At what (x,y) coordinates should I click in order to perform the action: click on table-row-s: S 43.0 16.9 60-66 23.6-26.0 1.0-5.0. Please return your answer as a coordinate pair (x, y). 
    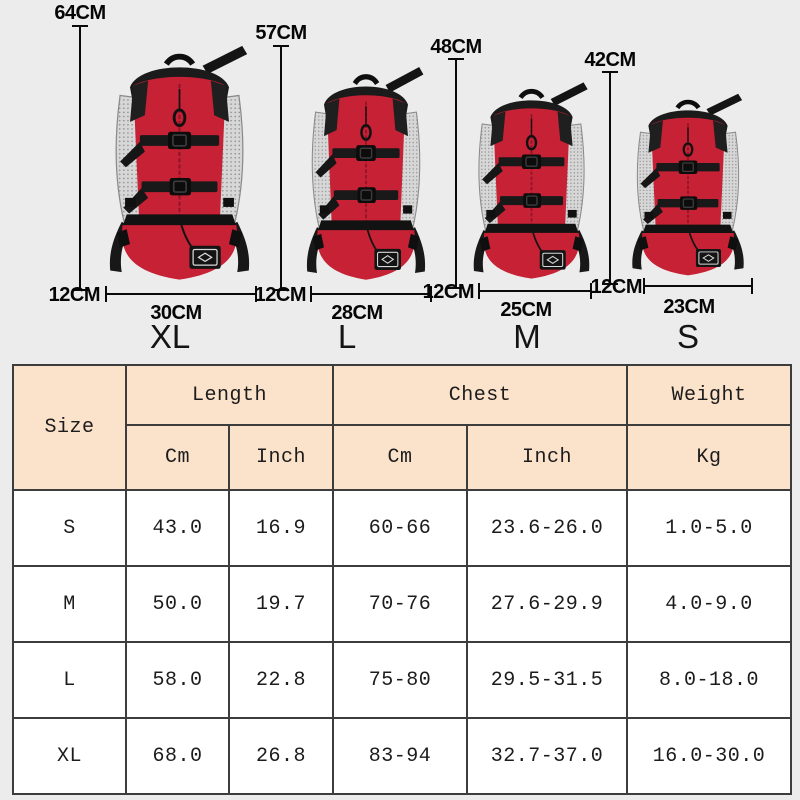
    Looking at the image, I should click on (402, 528).